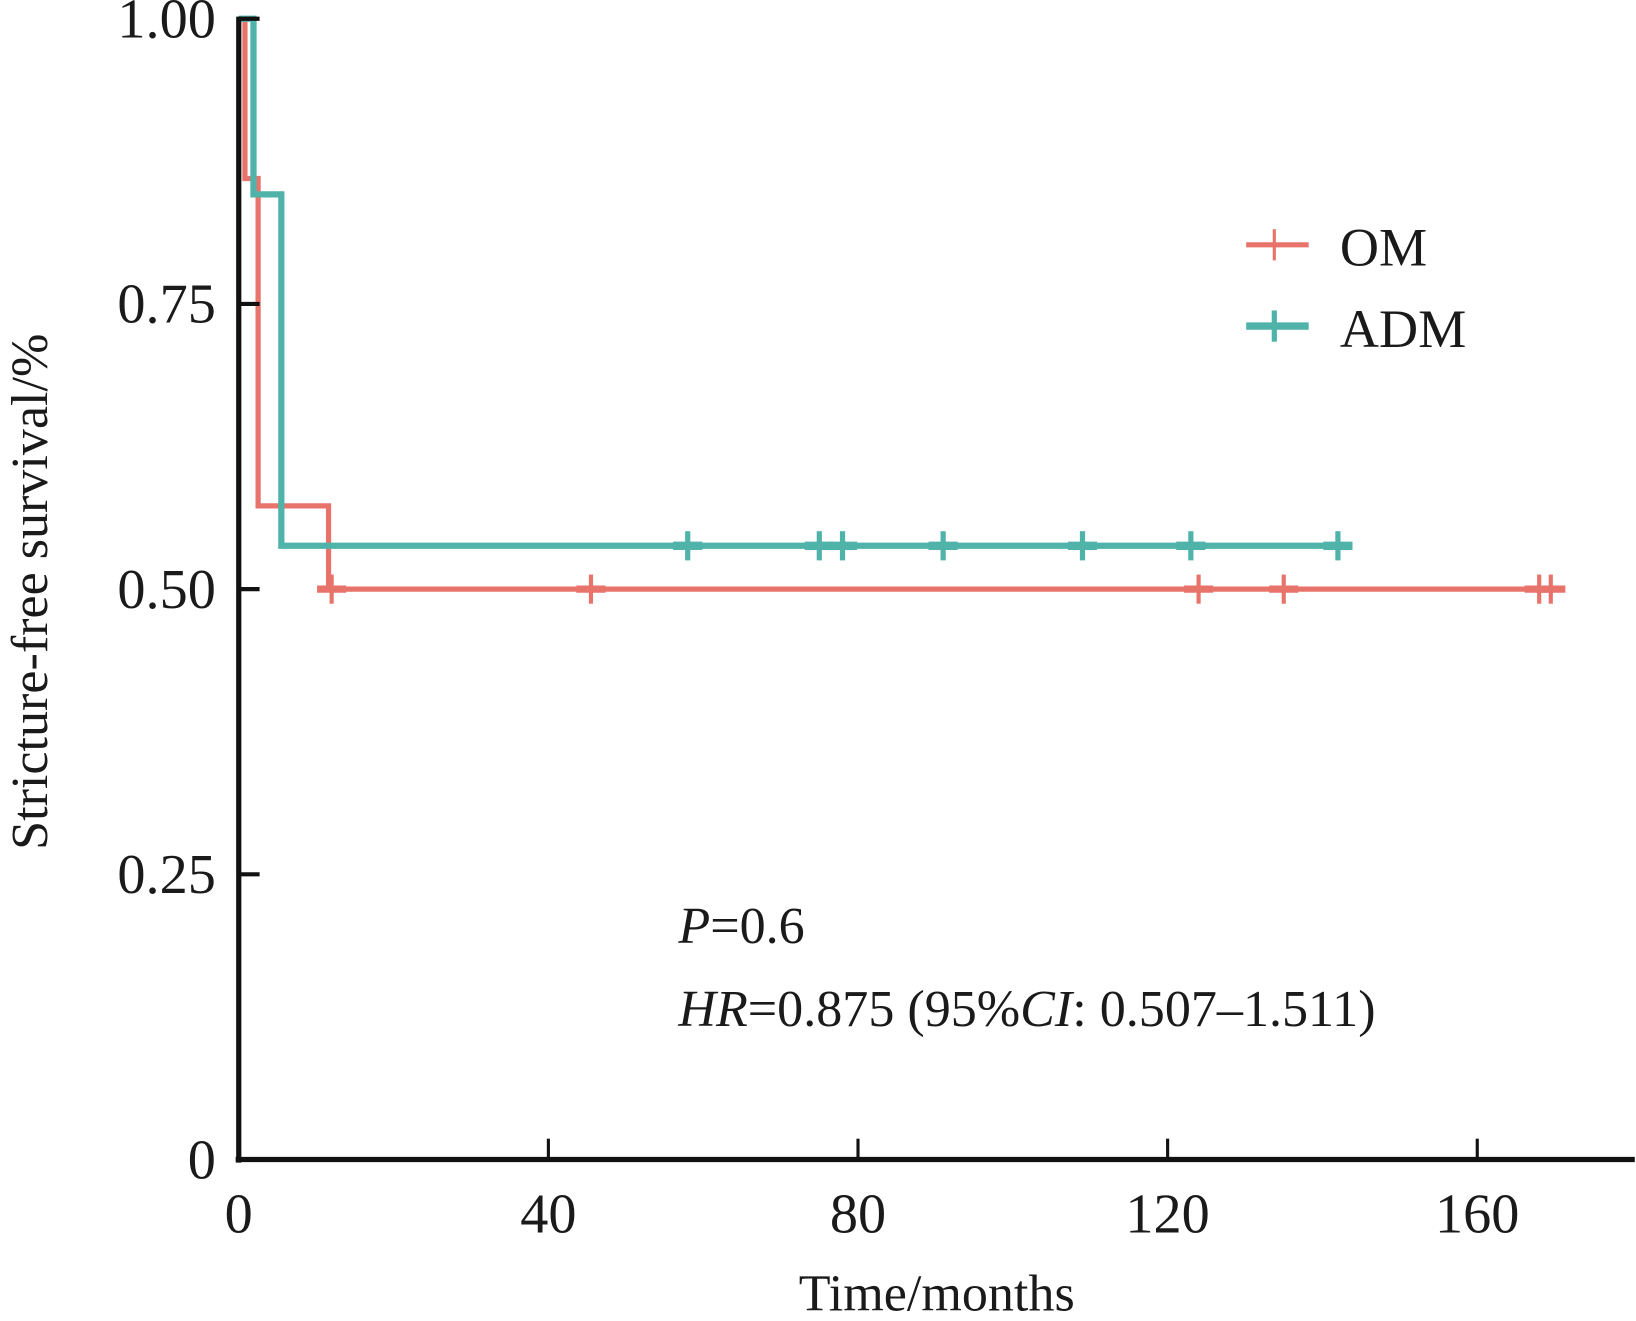 This screenshot has height=1321, width=1636. I want to click on x-ticks: 0 40 80 120 160, so click(872, 1191).